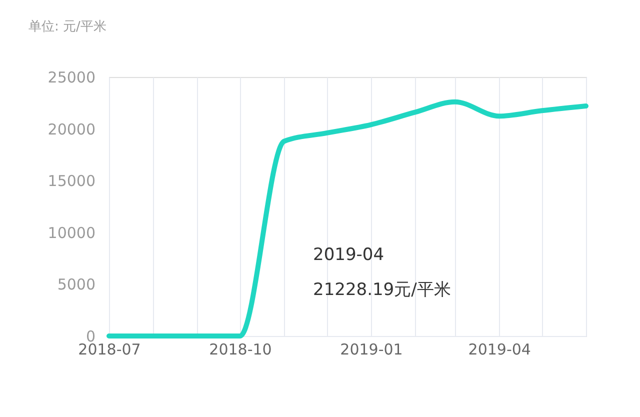 The image size is (640, 417). I want to click on y-tick-label: 10000, so click(72, 233).